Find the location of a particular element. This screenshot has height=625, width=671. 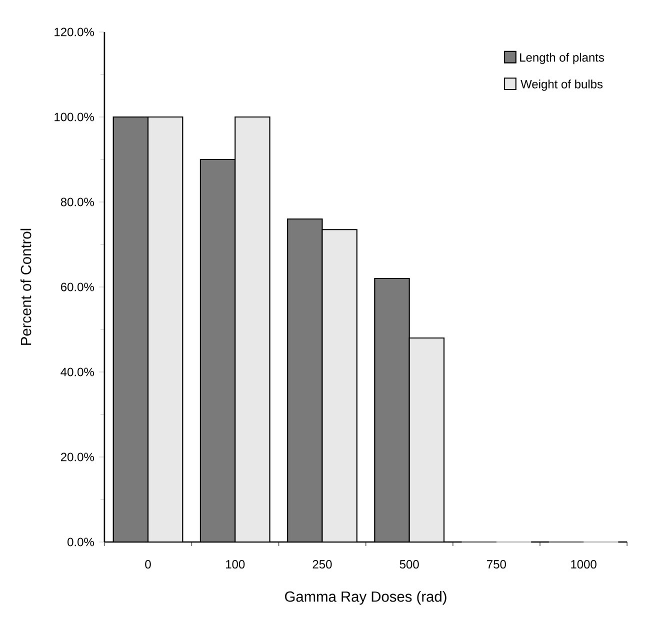

x-axis-title: Gamma Ray Doses (rad) is located at coordinates (365, 598).